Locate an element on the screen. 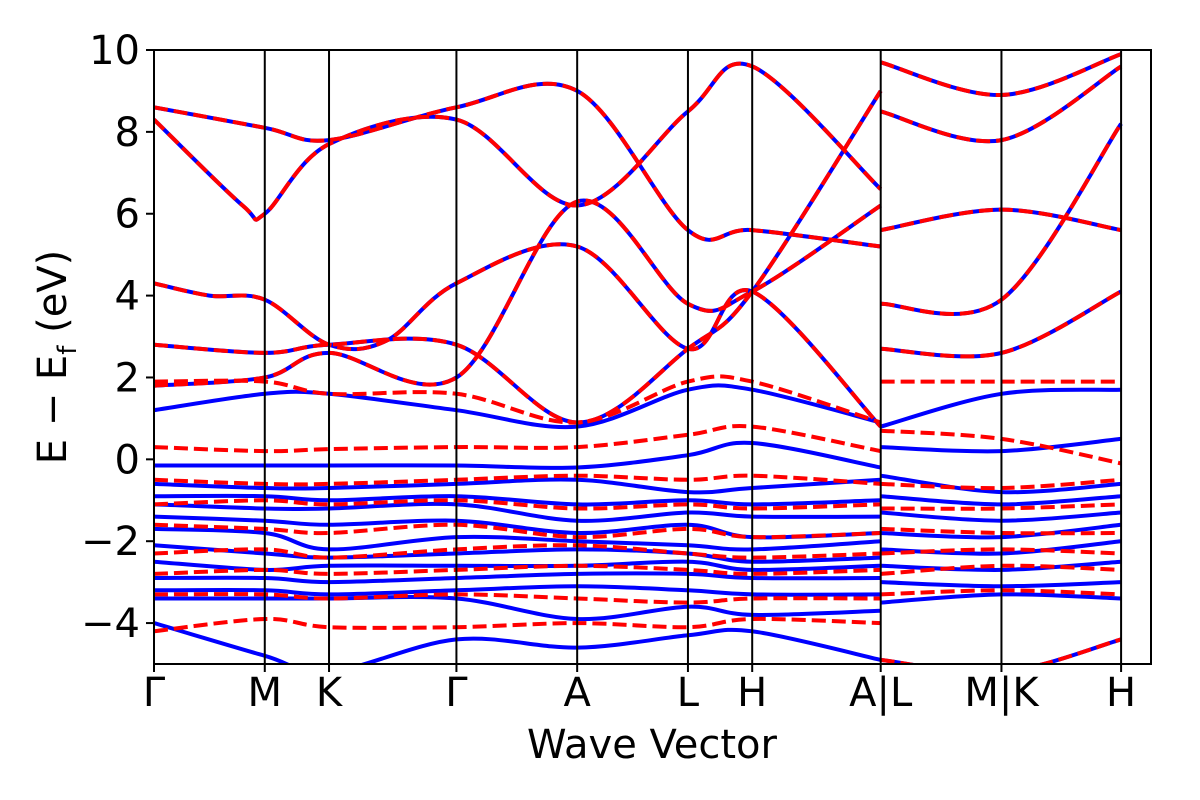  y-tick-label: 4 is located at coordinates (127, 297).